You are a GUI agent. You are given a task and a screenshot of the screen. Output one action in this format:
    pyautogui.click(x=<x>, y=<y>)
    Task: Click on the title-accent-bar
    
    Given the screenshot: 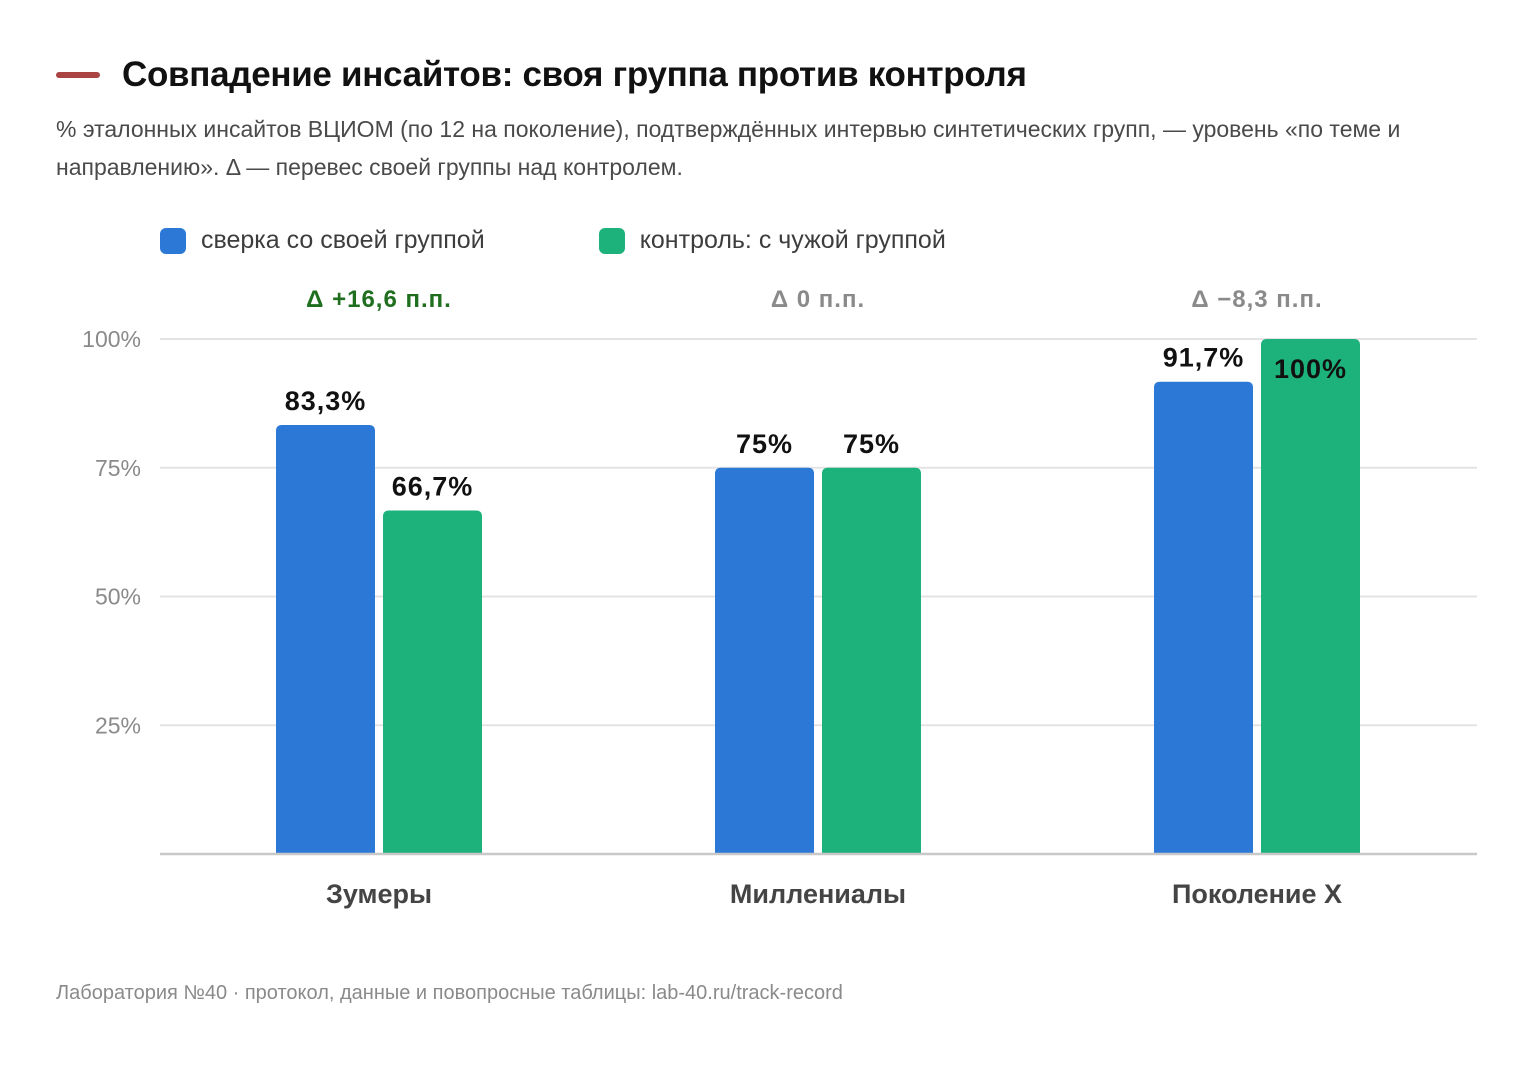 What is the action you would take?
    pyautogui.click(x=78, y=75)
    